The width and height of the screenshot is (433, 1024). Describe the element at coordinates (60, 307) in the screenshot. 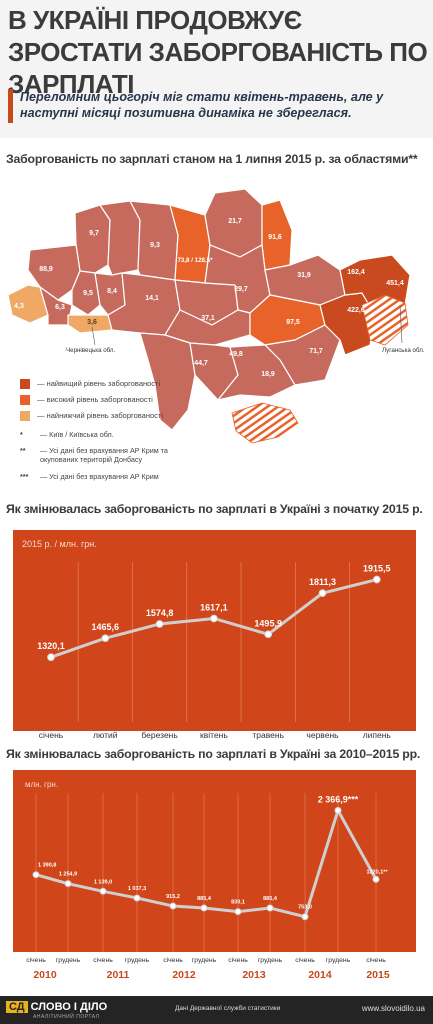

I see `map-label-ivano-frankivsk: 6,3` at that location.